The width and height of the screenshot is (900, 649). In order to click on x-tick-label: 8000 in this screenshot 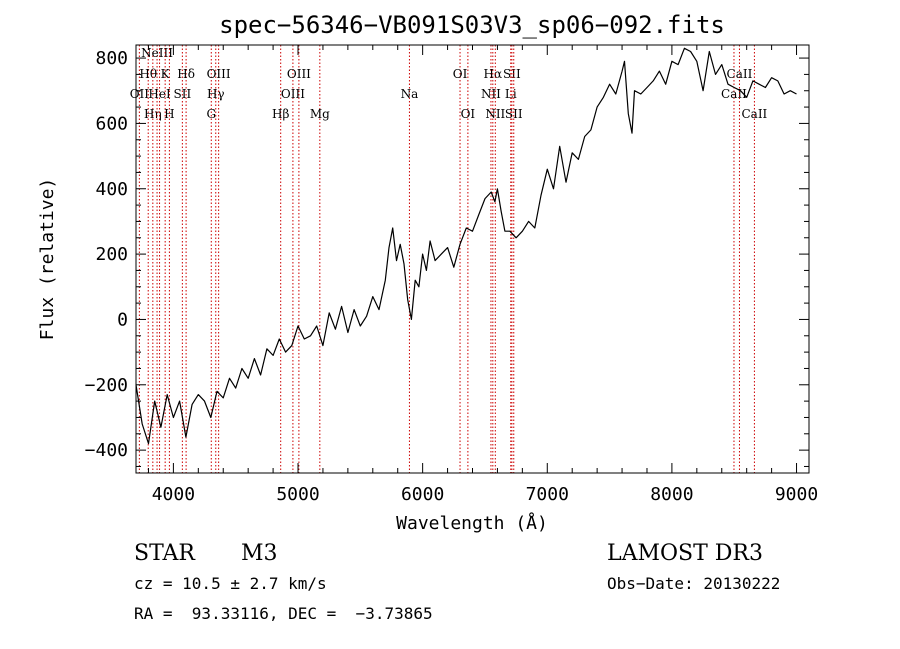, I will do `click(671, 494)`.